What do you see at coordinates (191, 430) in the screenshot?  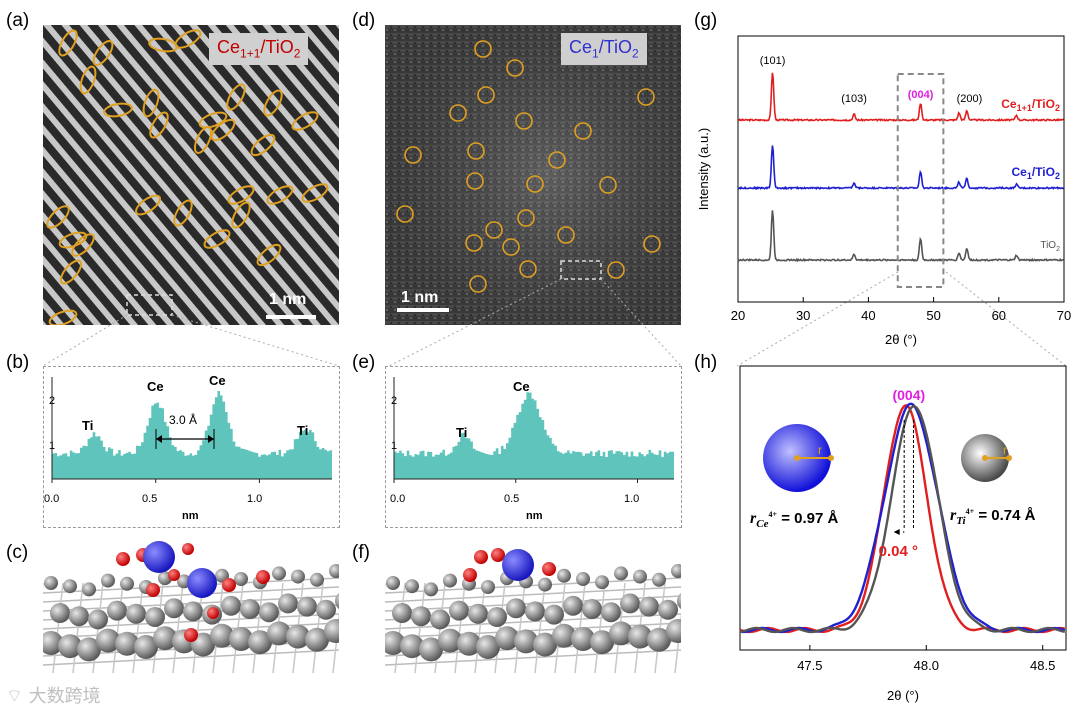 I see `profile-chart-b` at bounding box center [191, 430].